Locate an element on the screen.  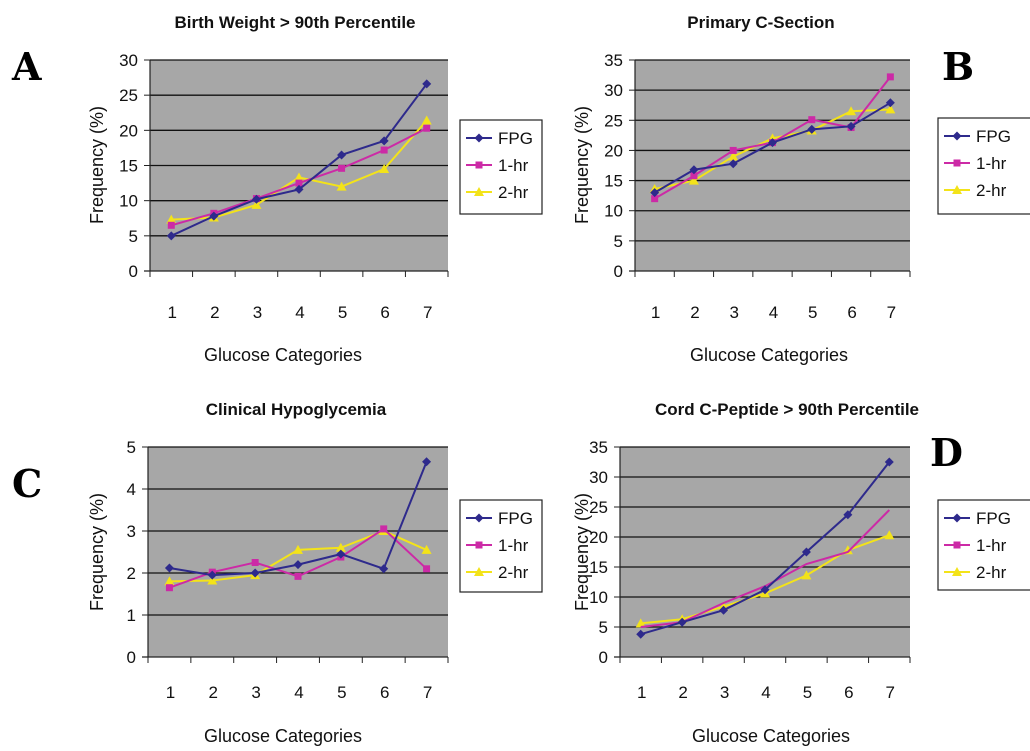
y-tick-label: 2 is located at coordinates (131, 573).